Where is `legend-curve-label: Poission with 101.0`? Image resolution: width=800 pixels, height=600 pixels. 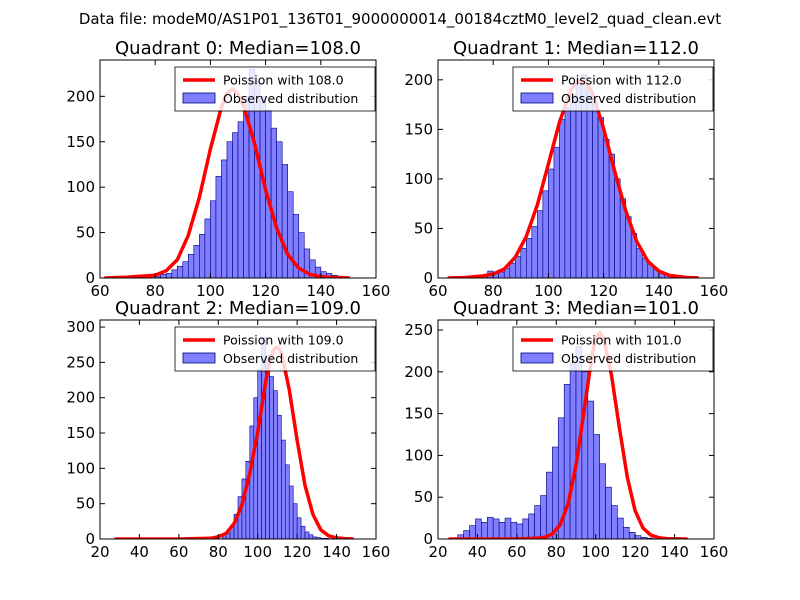 legend-curve-label: Poission with 101.0 is located at coordinates (621, 340).